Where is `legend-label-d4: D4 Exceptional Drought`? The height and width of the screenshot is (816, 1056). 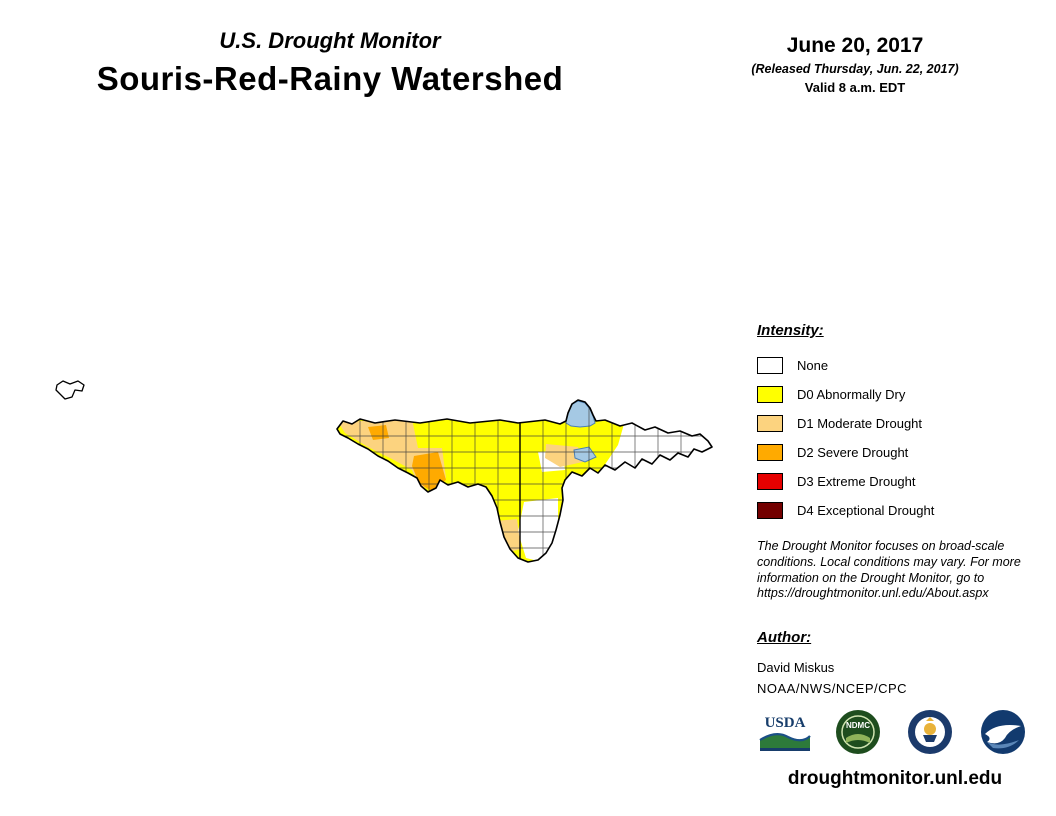
legend-label-d4: D4 Exceptional Drought is located at coordinates (866, 510).